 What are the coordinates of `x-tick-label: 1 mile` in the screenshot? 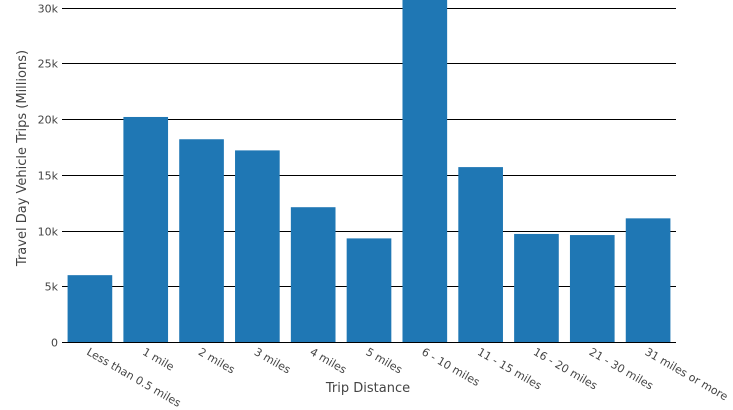 It's located at (158, 359).